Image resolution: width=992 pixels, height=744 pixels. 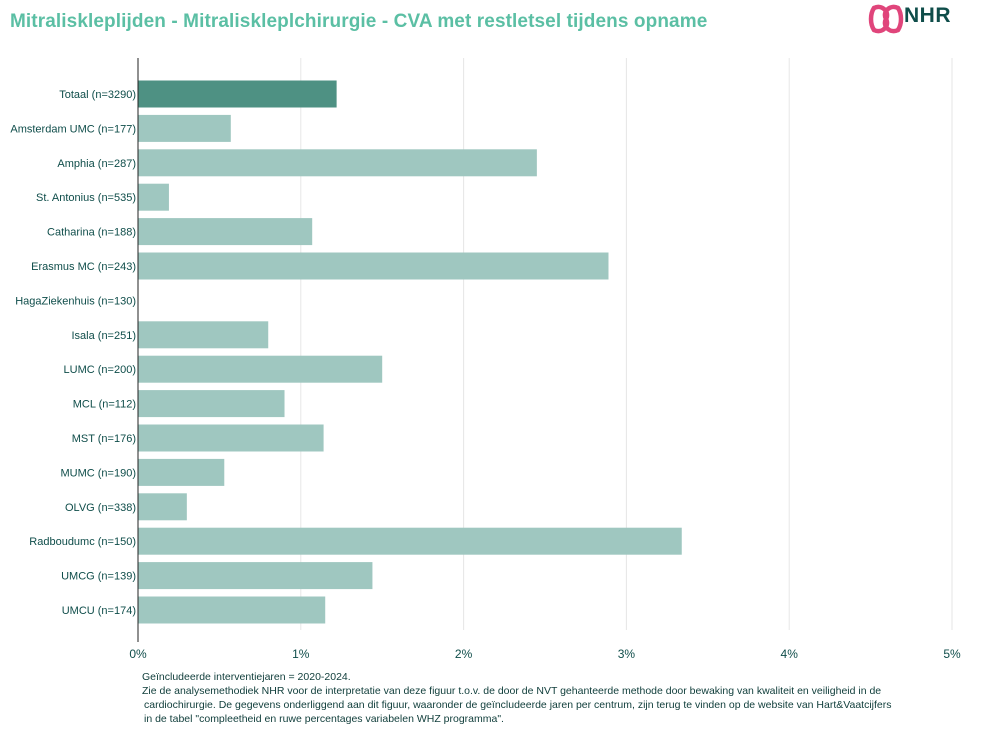 I want to click on category-label: Erasmus MC (n=243), so click(x=83, y=267).